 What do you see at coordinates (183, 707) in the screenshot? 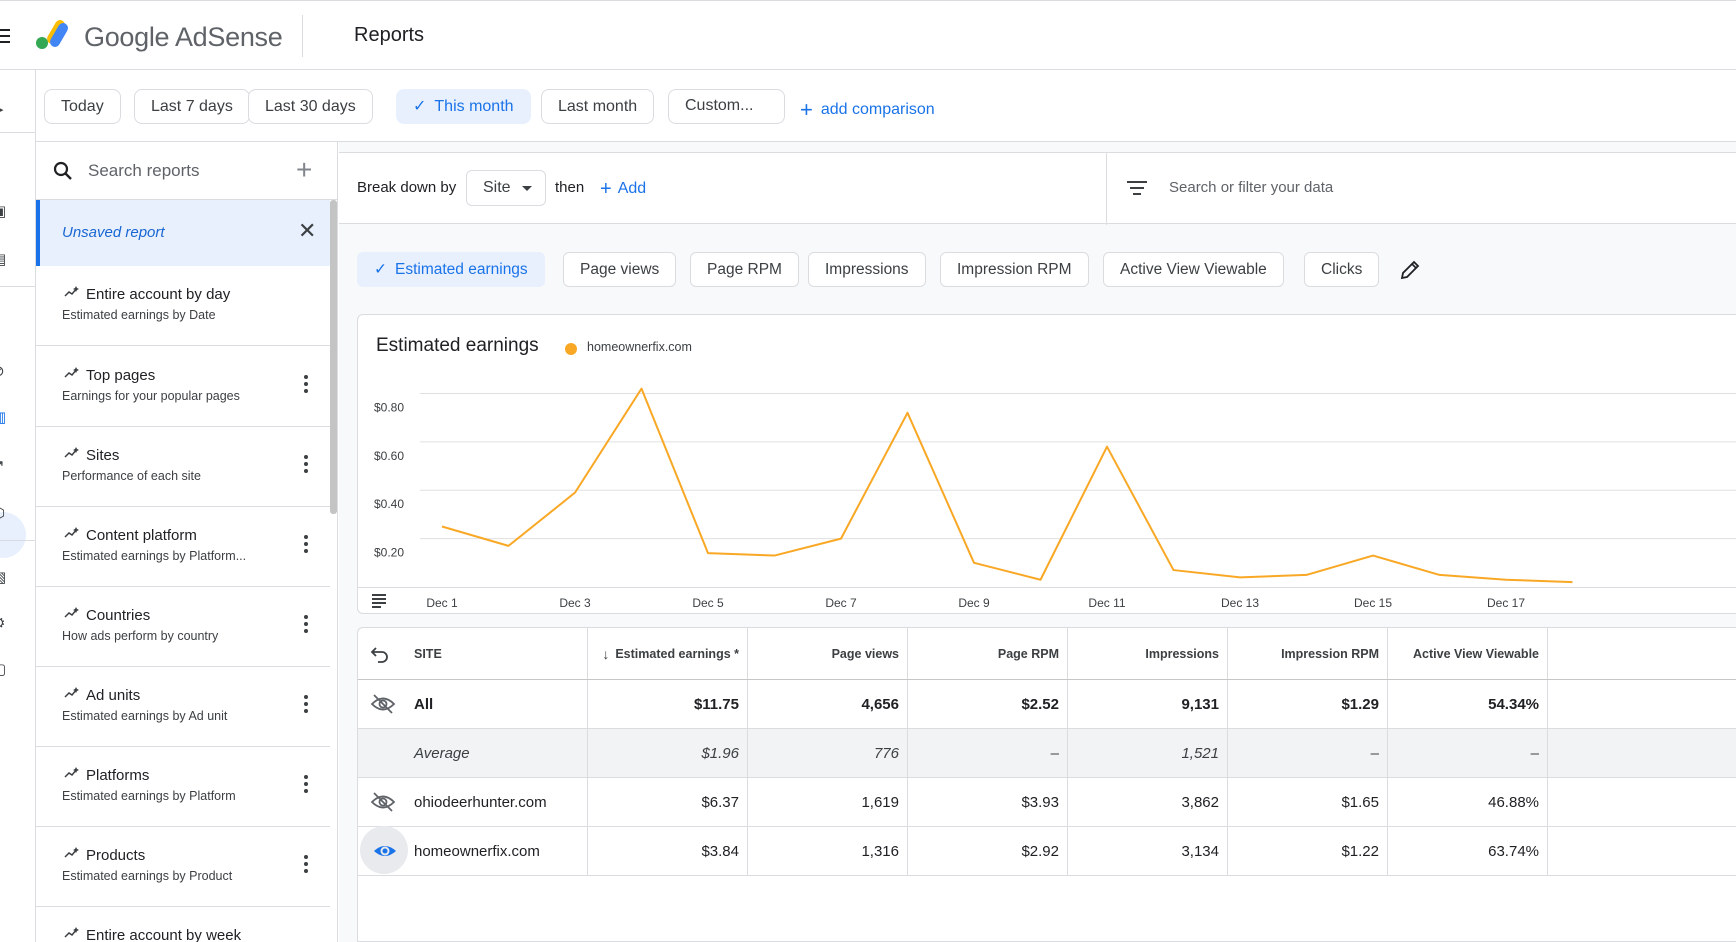
I see `report-item: Ad units Estimated earnings by Ad unit` at bounding box center [183, 707].